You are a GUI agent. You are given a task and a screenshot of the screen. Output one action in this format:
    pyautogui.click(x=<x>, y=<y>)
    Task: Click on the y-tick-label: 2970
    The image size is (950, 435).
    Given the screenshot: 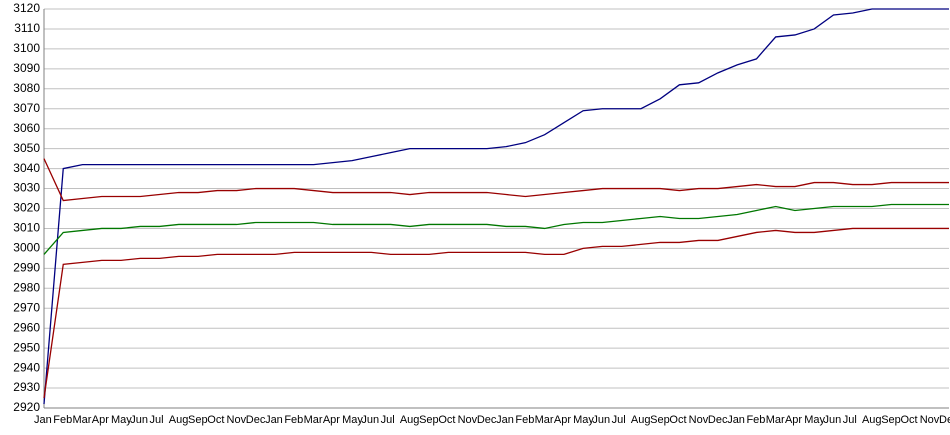 What is the action you would take?
    pyautogui.click(x=26, y=307)
    